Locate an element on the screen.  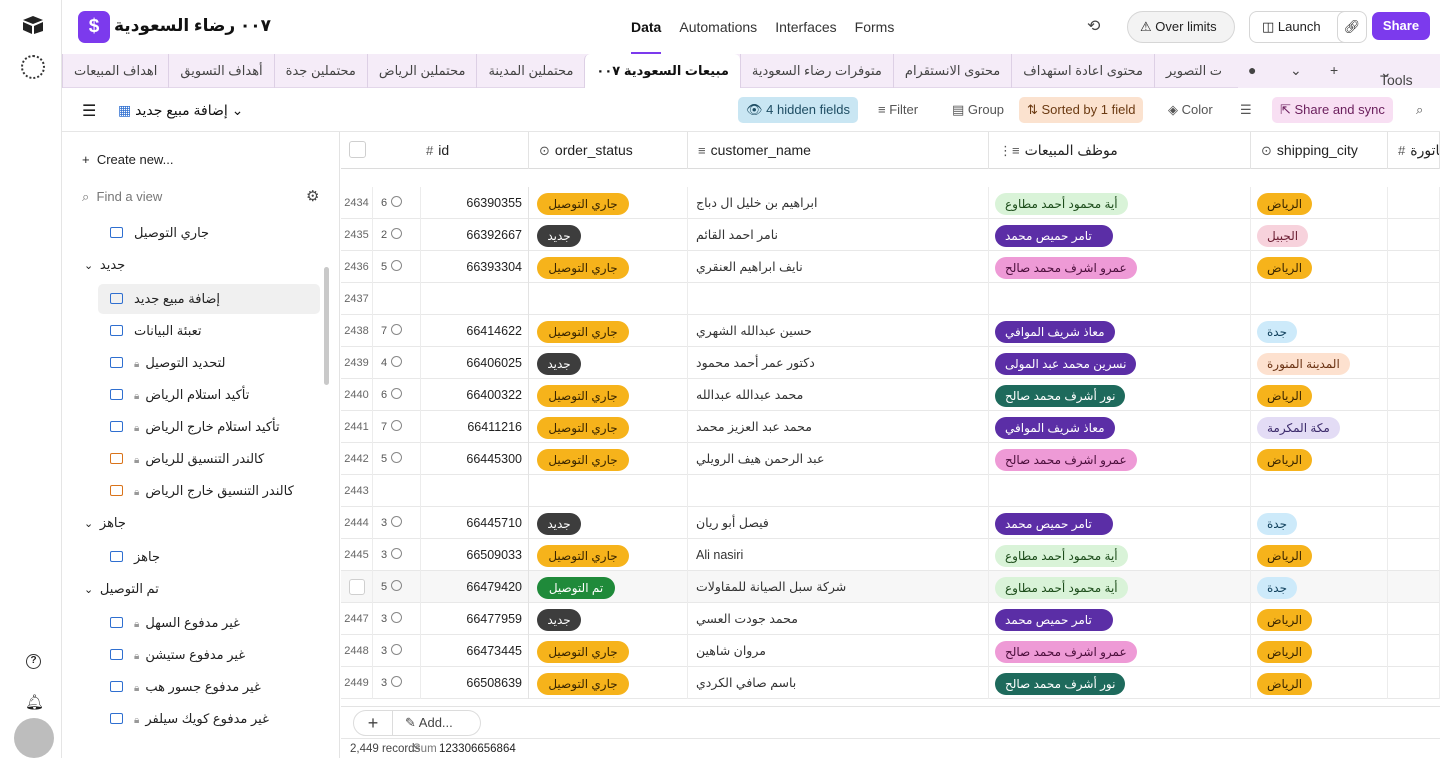
column-header-shipping-city: ⊙ shipping_city is located at coordinates (1319, 150).